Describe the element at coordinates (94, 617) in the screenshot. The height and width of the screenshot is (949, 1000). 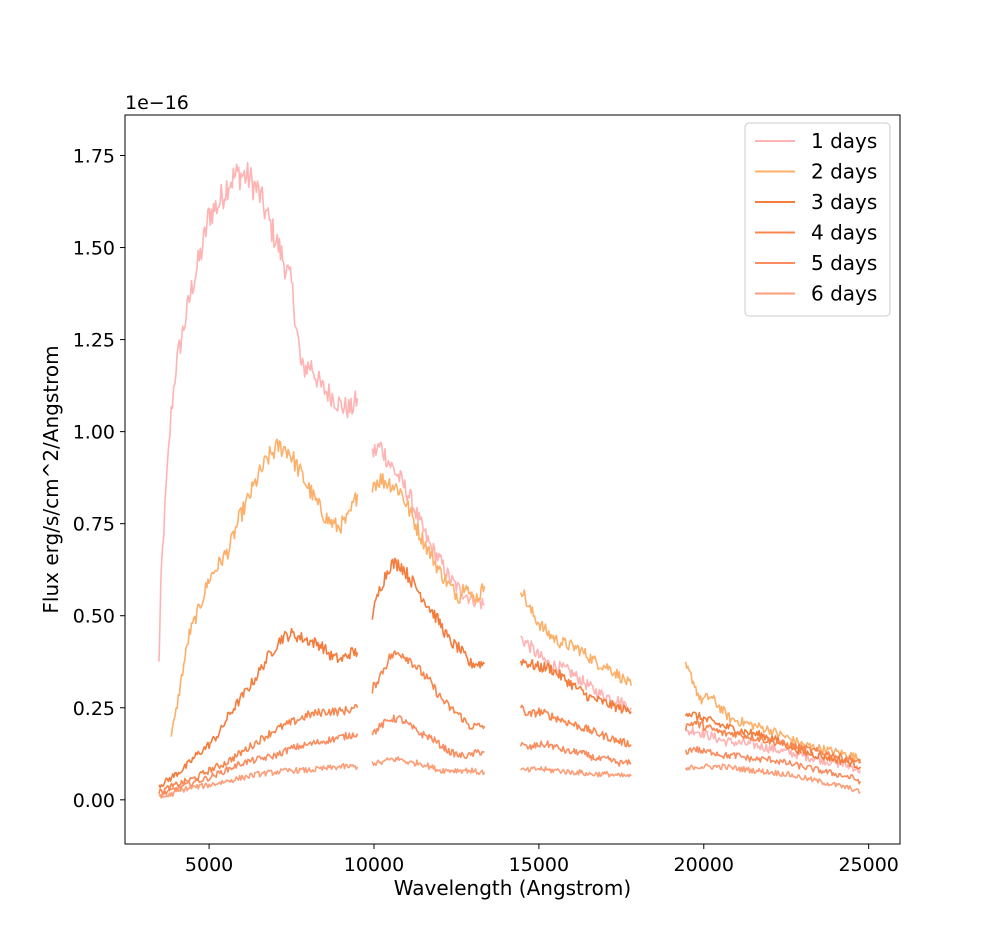
I see `y-tick-label: 0.50` at that location.